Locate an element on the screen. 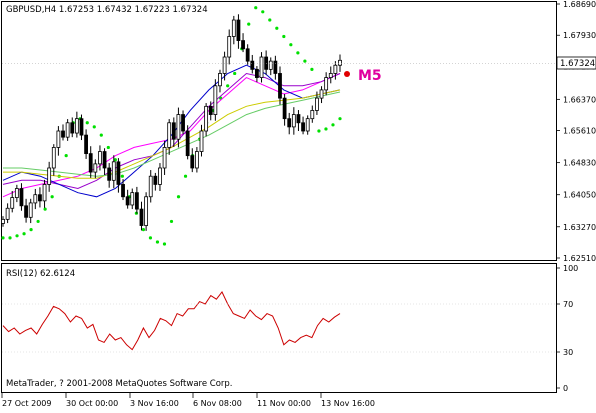  rsi-tick-label: 70 is located at coordinates (568, 304).